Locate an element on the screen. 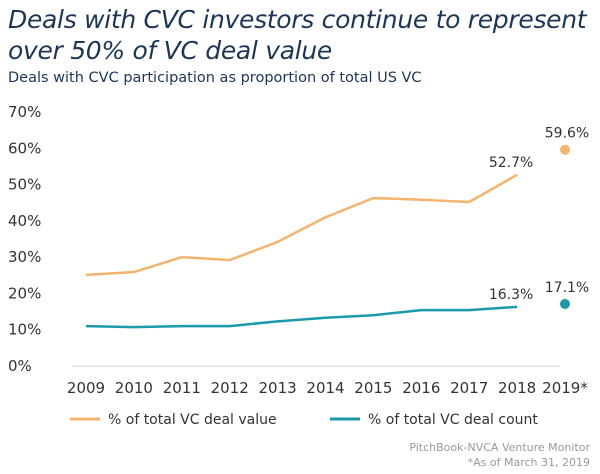  x-tick-label: 2017 is located at coordinates (469, 388).